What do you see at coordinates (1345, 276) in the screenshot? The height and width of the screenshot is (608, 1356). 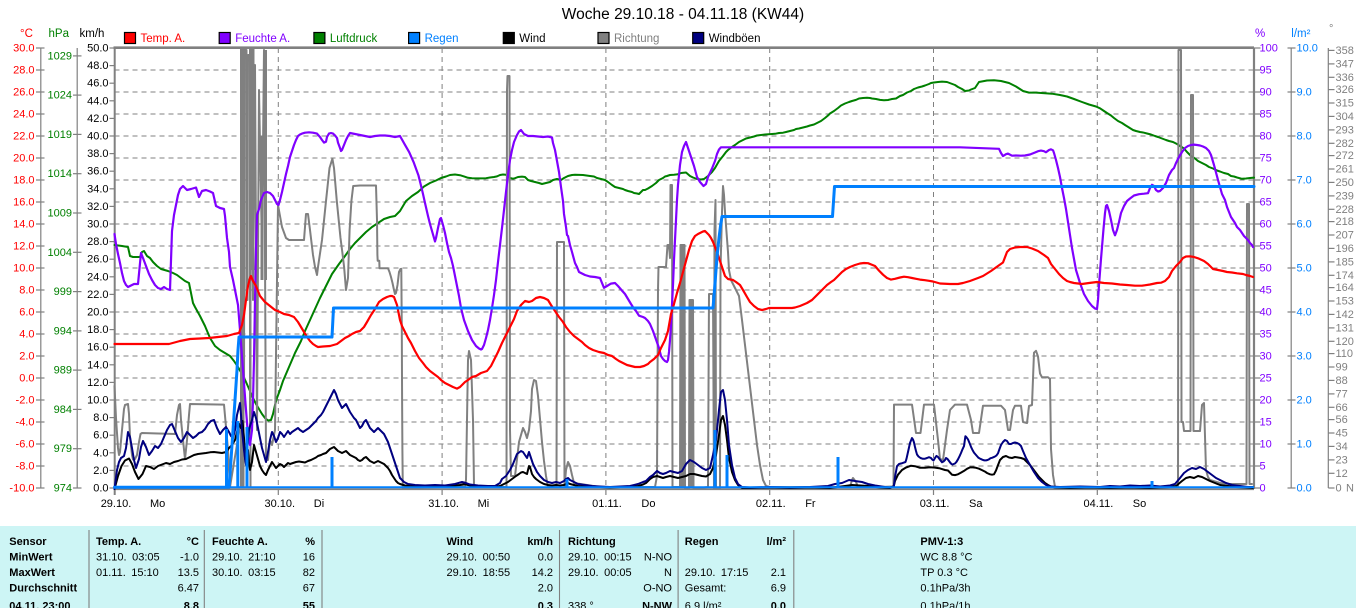 I see `svg-text: 174` at bounding box center [1345, 276].